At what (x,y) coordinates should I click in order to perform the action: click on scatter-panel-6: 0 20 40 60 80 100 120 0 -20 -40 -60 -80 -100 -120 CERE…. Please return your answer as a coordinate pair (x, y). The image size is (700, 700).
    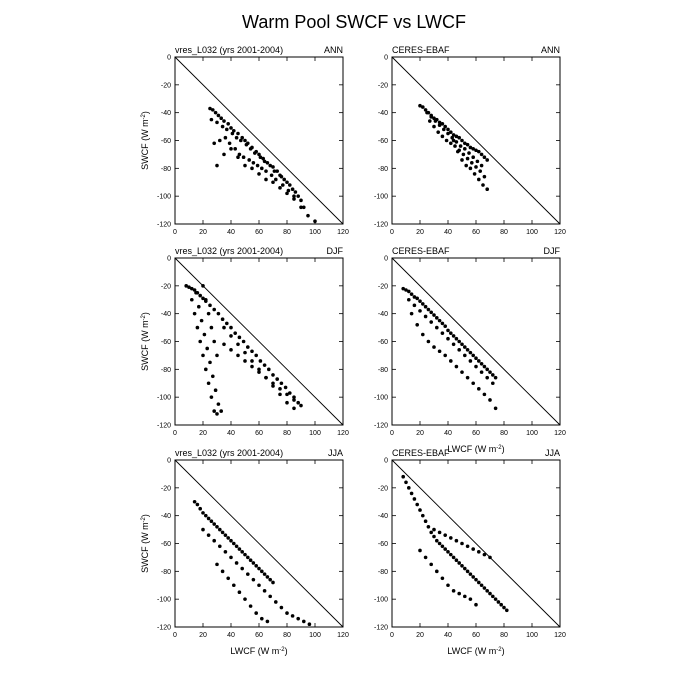
    Looking at the image, I should click on (470, 552).